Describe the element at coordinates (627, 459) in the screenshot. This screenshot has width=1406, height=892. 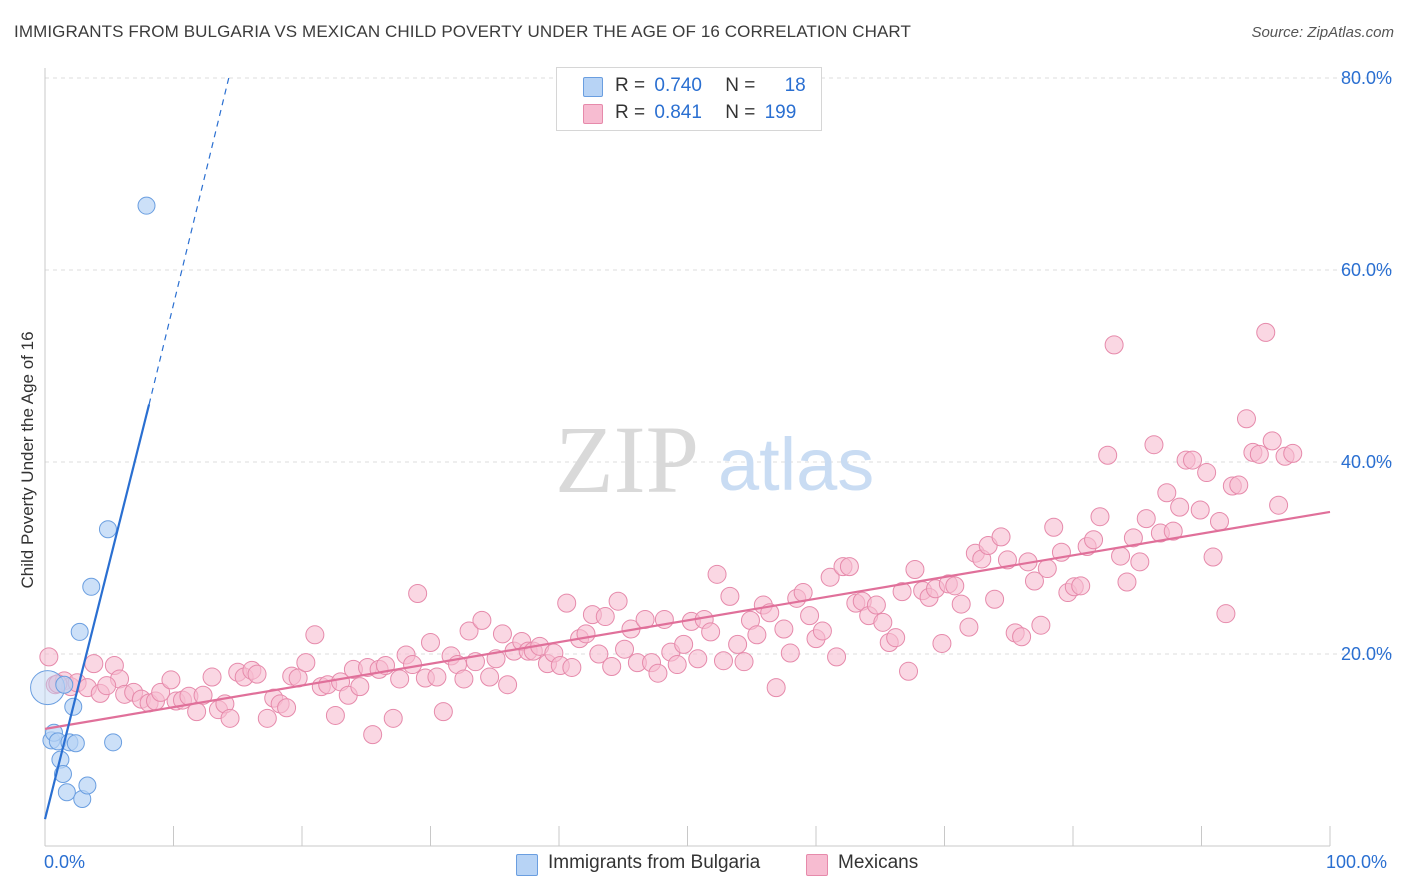
I see `watermark-zip: ZIP` at that location.